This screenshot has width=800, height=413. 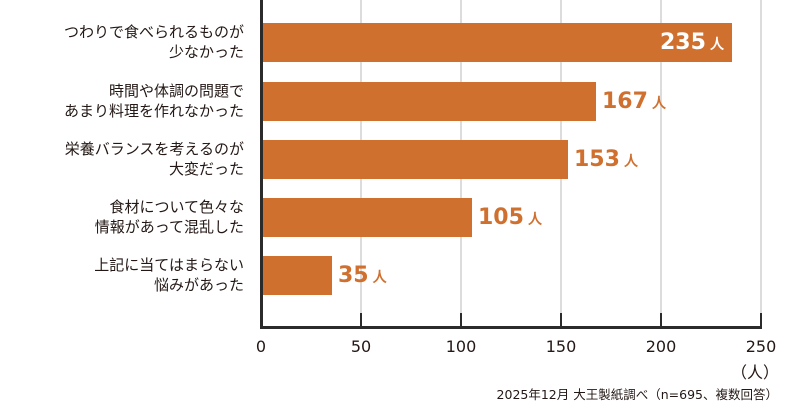 What do you see at coordinates (501, 217) in the screenshot?
I see `value-number: 105` at bounding box center [501, 217].